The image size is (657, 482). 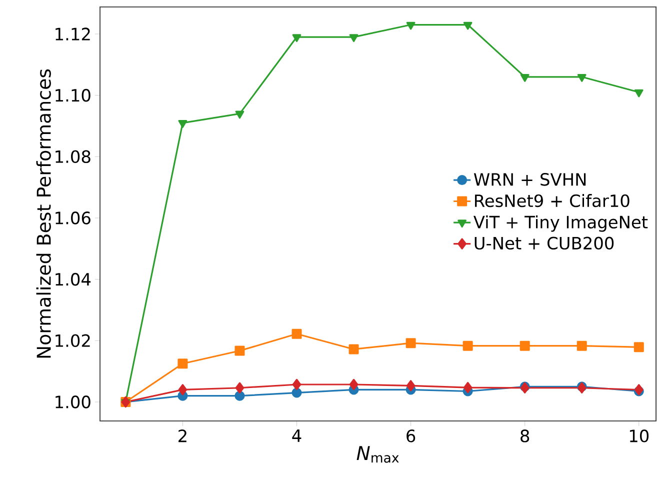 I want to click on y-tick-label: 1.08, so click(x=73, y=157).